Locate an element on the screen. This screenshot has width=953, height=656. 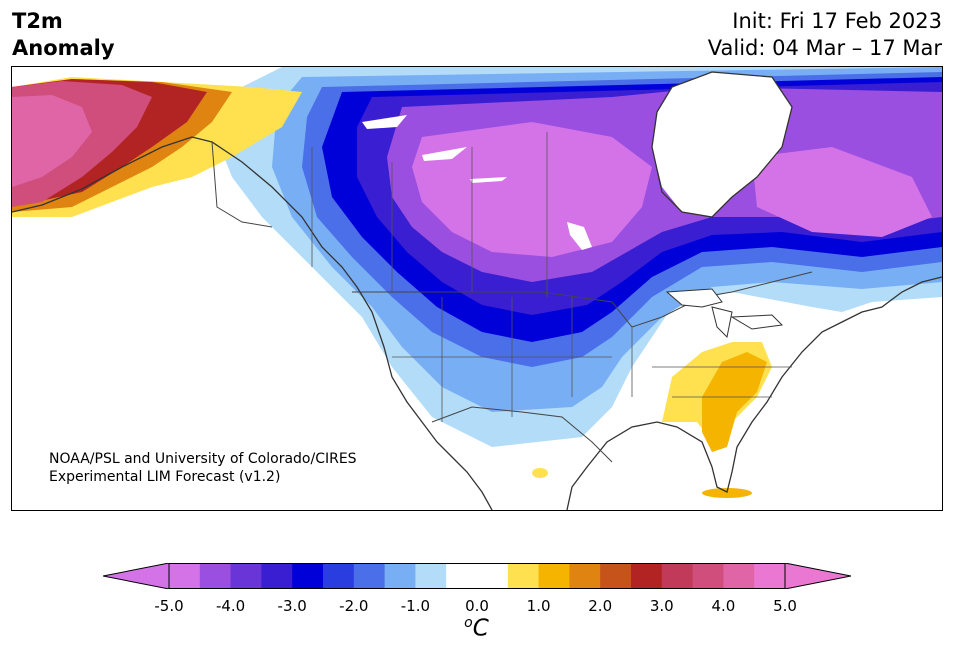
map-title: T2m Anomaly is located at coordinates (63, 35).